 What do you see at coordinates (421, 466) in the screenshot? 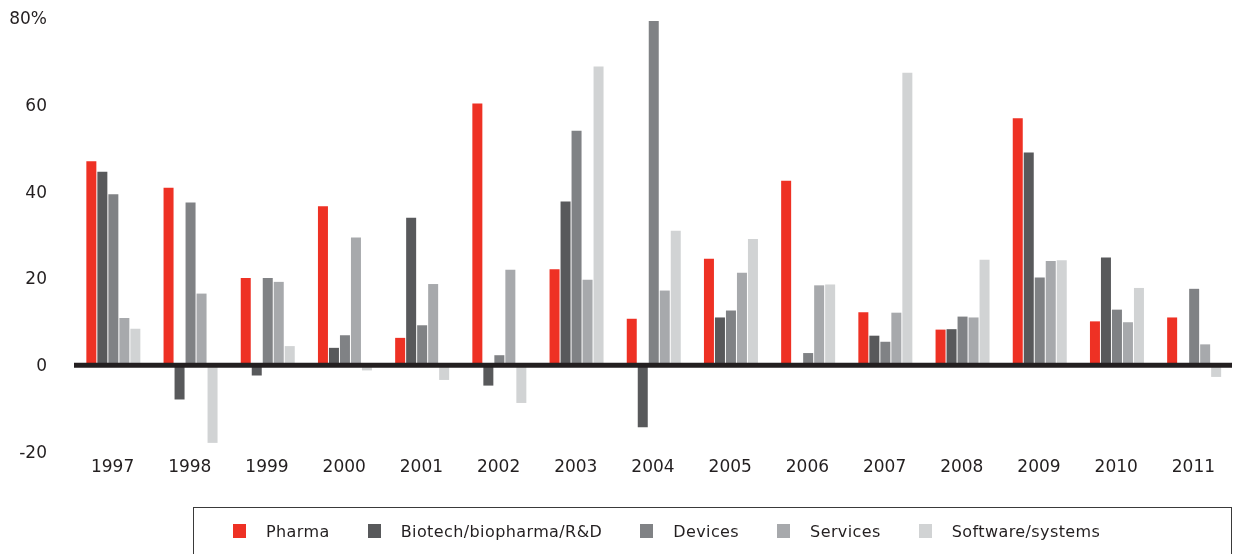
I see `x-tick-label: 2001` at bounding box center [421, 466].